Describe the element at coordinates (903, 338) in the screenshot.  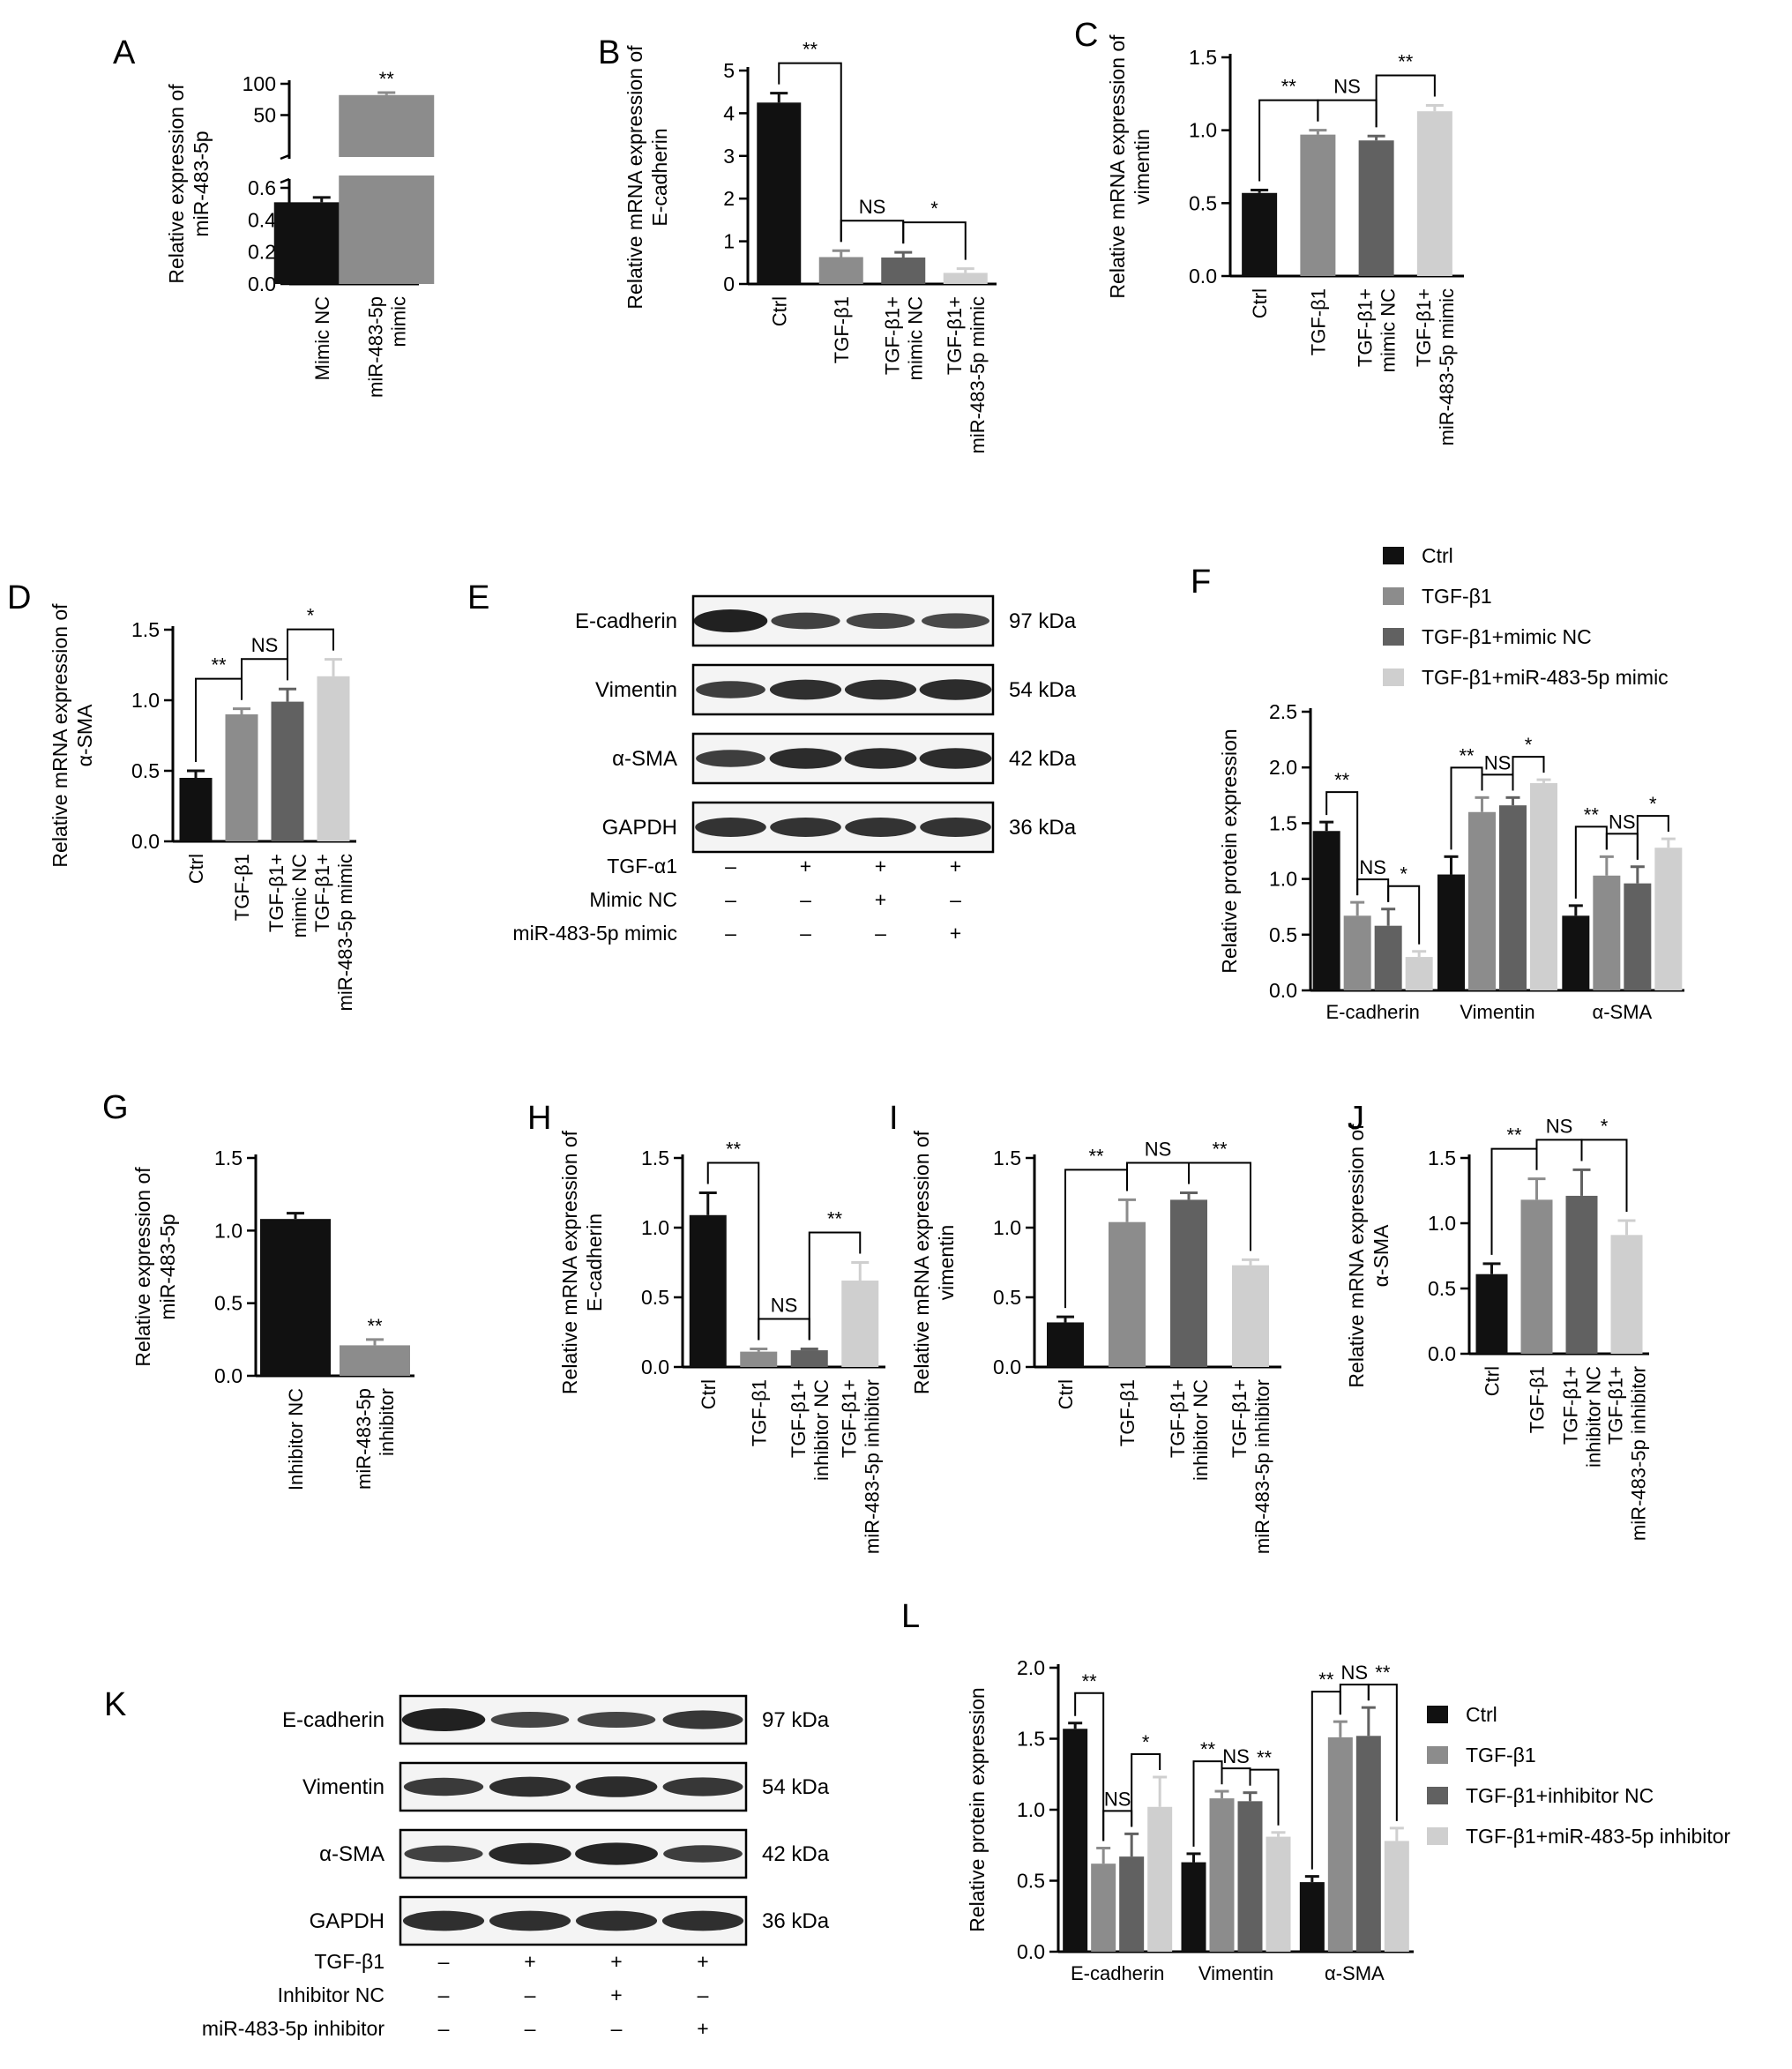
I see `category-label: TGF-β1+ mimic NC` at that location.